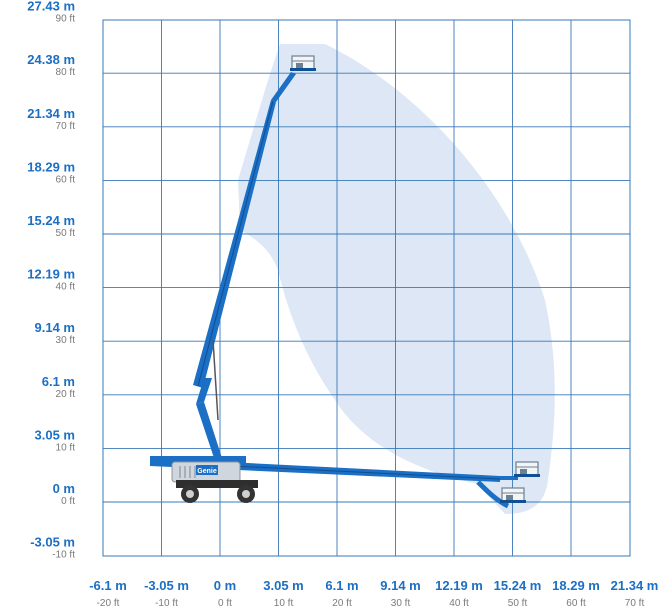 This screenshot has width=661, height=612. I want to click on y-tick-label-imperial: -10 ft, so click(63, 555).